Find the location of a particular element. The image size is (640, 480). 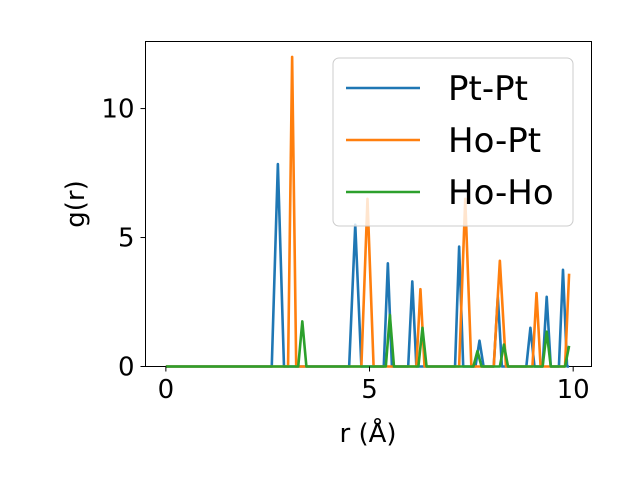

x-tick-label: 5 is located at coordinates (369, 390).